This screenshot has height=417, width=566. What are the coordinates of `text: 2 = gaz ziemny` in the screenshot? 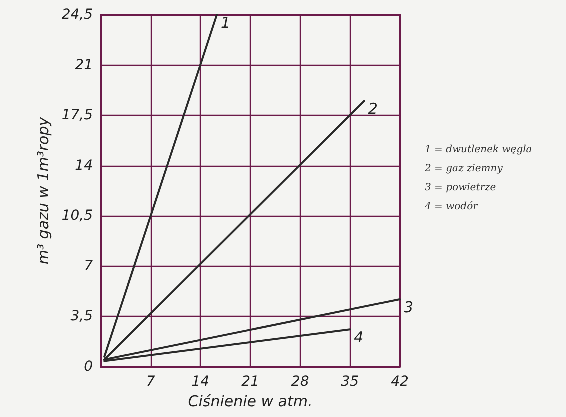 It's located at (464, 169).